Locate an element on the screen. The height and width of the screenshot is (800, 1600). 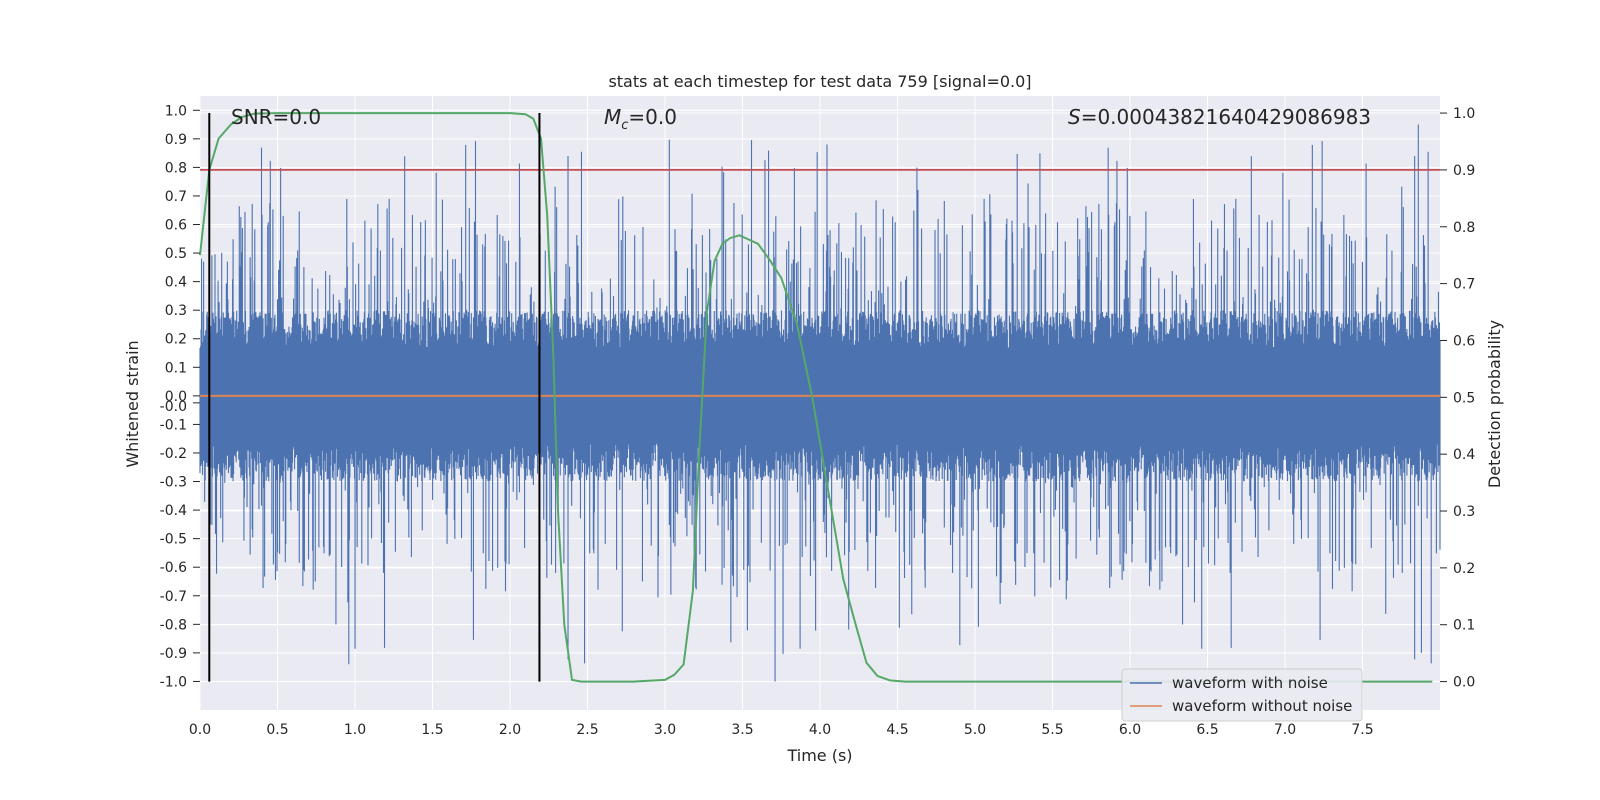
x-tick-label: 5.0 is located at coordinates (975, 730).